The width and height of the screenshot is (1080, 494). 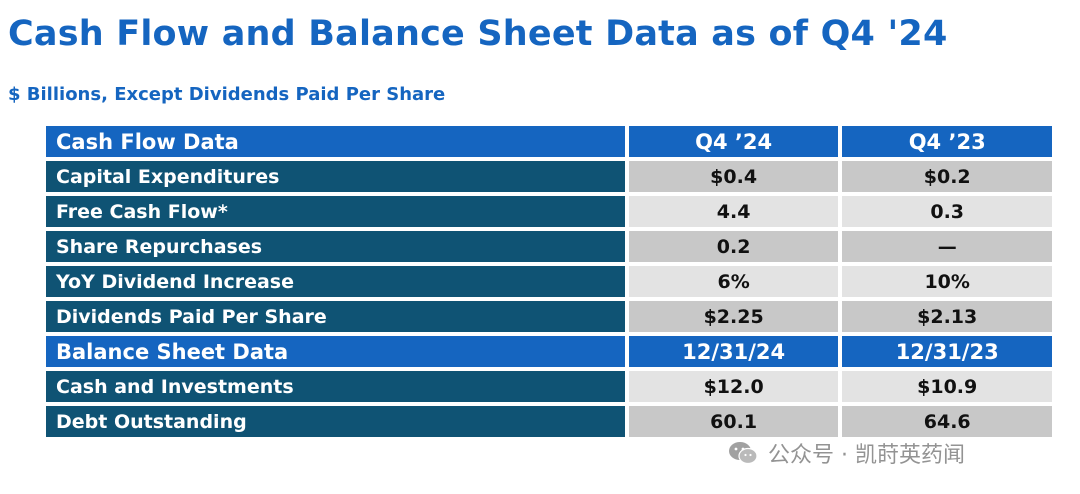 I want to click on row-value-q4-23: $2.13, so click(x=947, y=316).